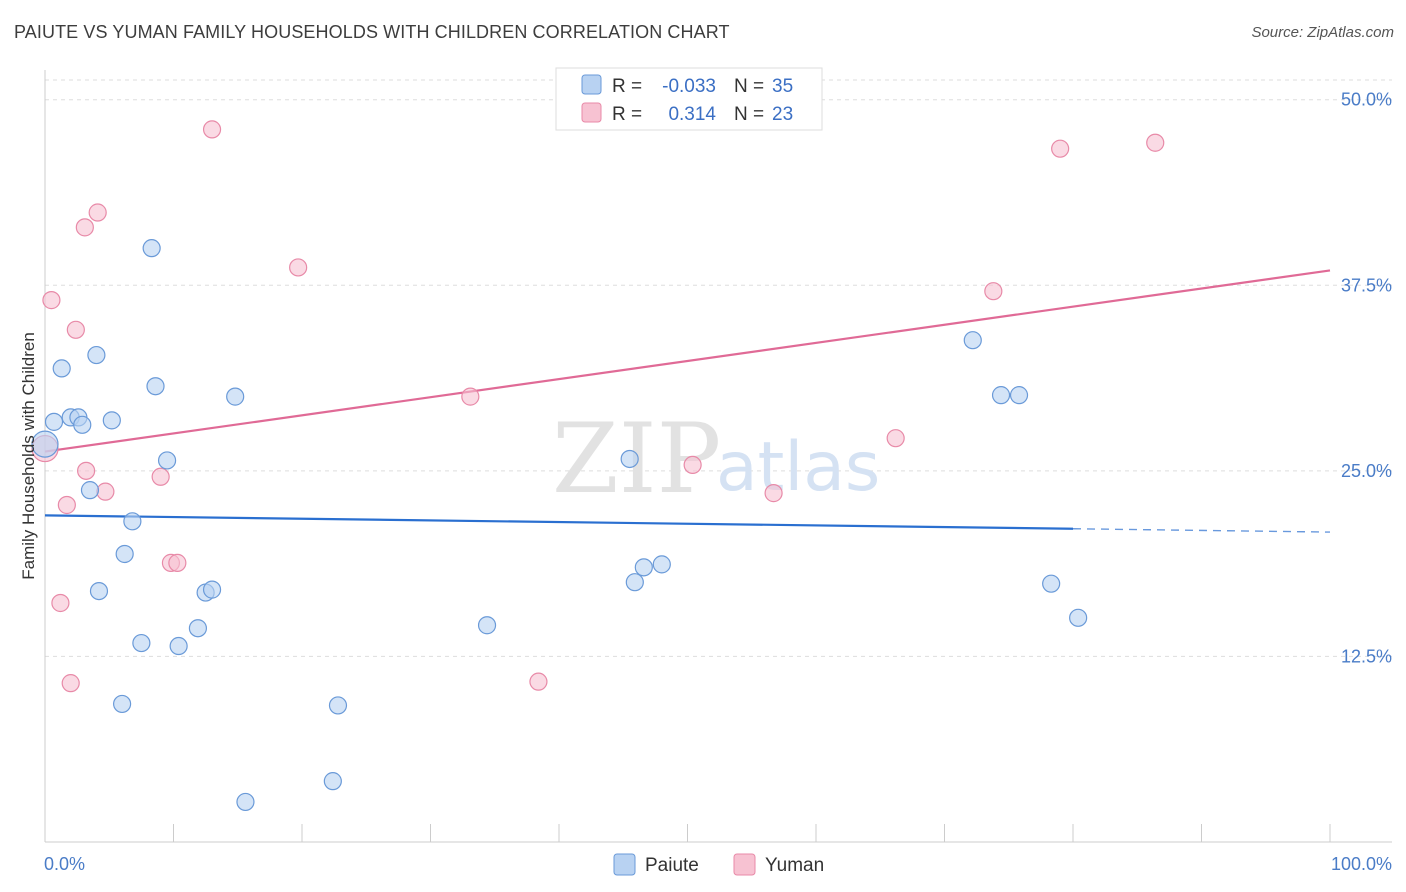 The width and height of the screenshot is (1406, 892). What do you see at coordinates (627, 86) in the screenshot?
I see `legend-r-label-paiute: R =` at bounding box center [627, 86].